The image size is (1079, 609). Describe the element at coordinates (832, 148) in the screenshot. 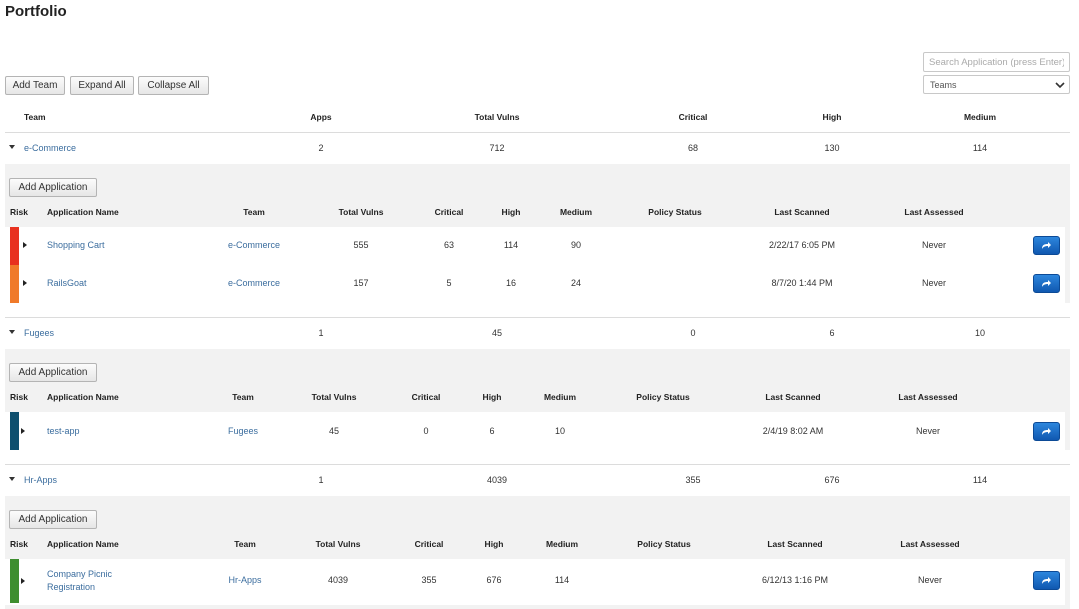

I see `team-high: 130` at that location.